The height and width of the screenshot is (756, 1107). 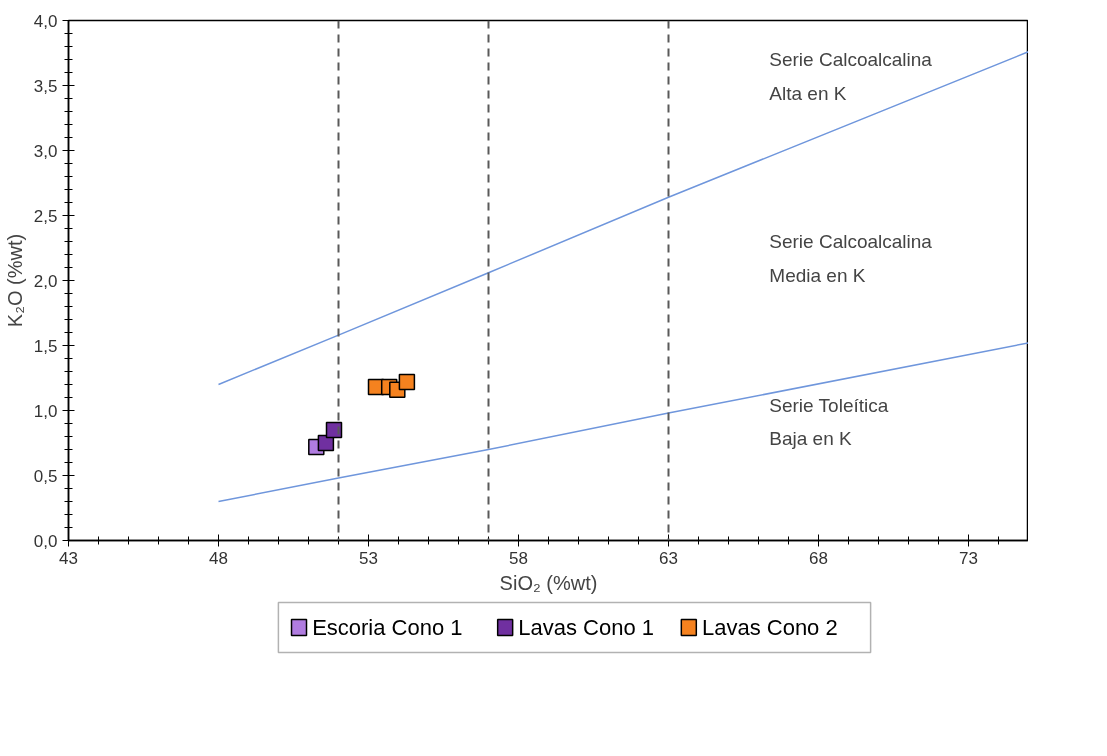 I want to click on annotation: Serie Calcoalcalina Media en K, so click(x=851, y=258).